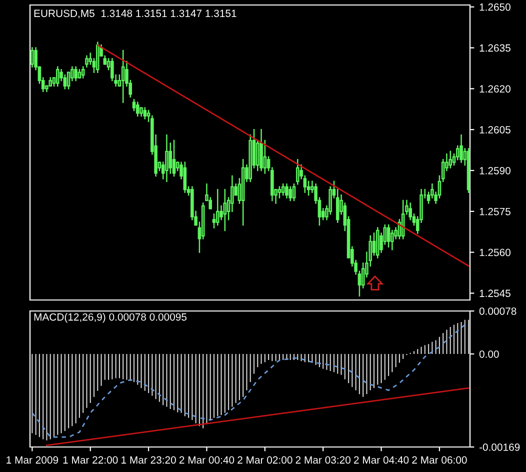  I want to click on y-tick-label: 1.2560, so click(495, 252).